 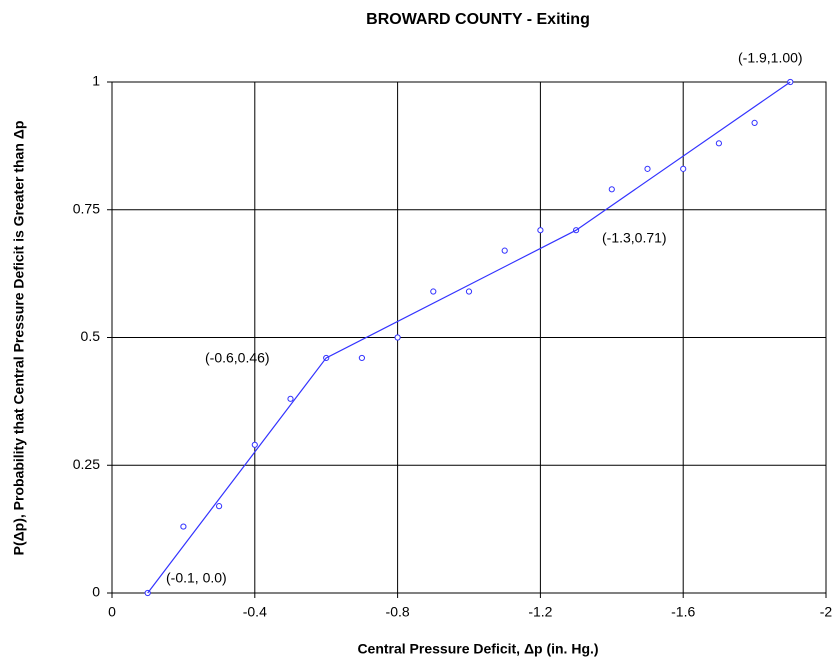 What do you see at coordinates (112, 612) in the screenshot?
I see `x-tick-label: 0` at bounding box center [112, 612].